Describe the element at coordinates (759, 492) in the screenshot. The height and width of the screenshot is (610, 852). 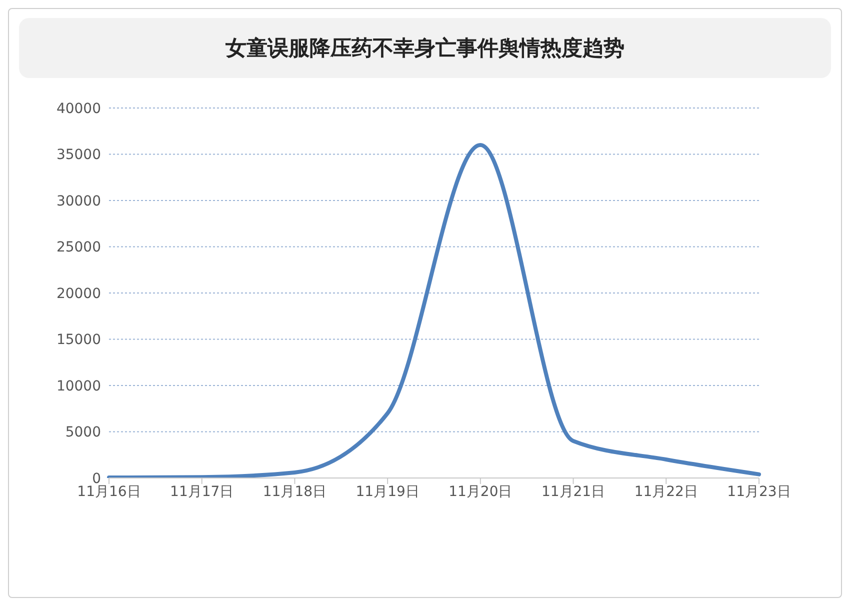
I see `x-tick-label: 11月23日` at that location.